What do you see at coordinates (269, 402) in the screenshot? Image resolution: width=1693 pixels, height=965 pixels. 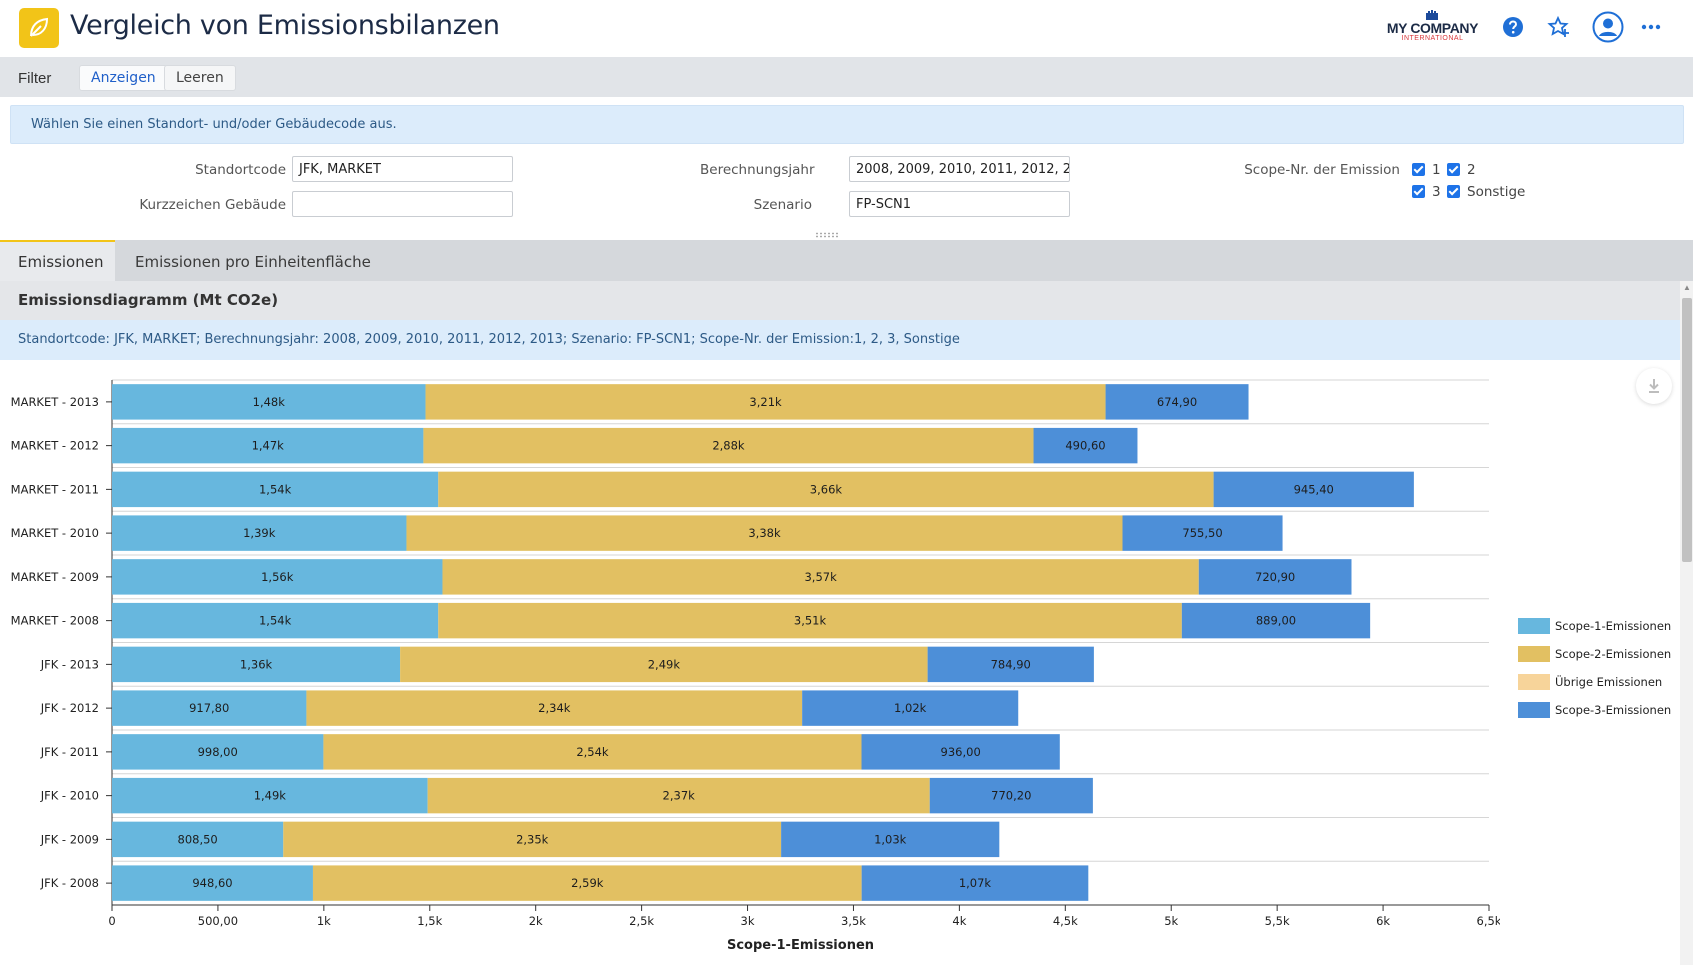 I see `bar-data-label: 1,48k` at bounding box center [269, 402].